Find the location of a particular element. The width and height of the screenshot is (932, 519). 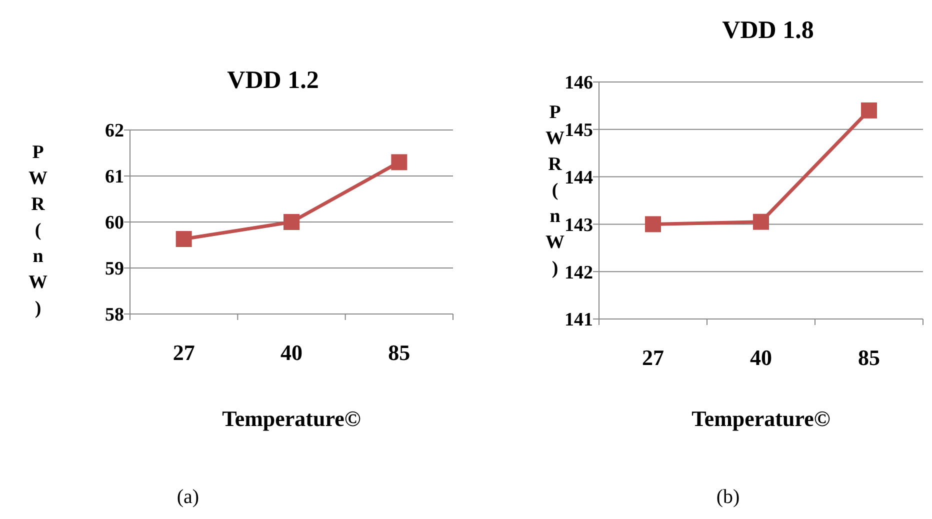

y-tick-label: 145 is located at coordinates (578, 131).